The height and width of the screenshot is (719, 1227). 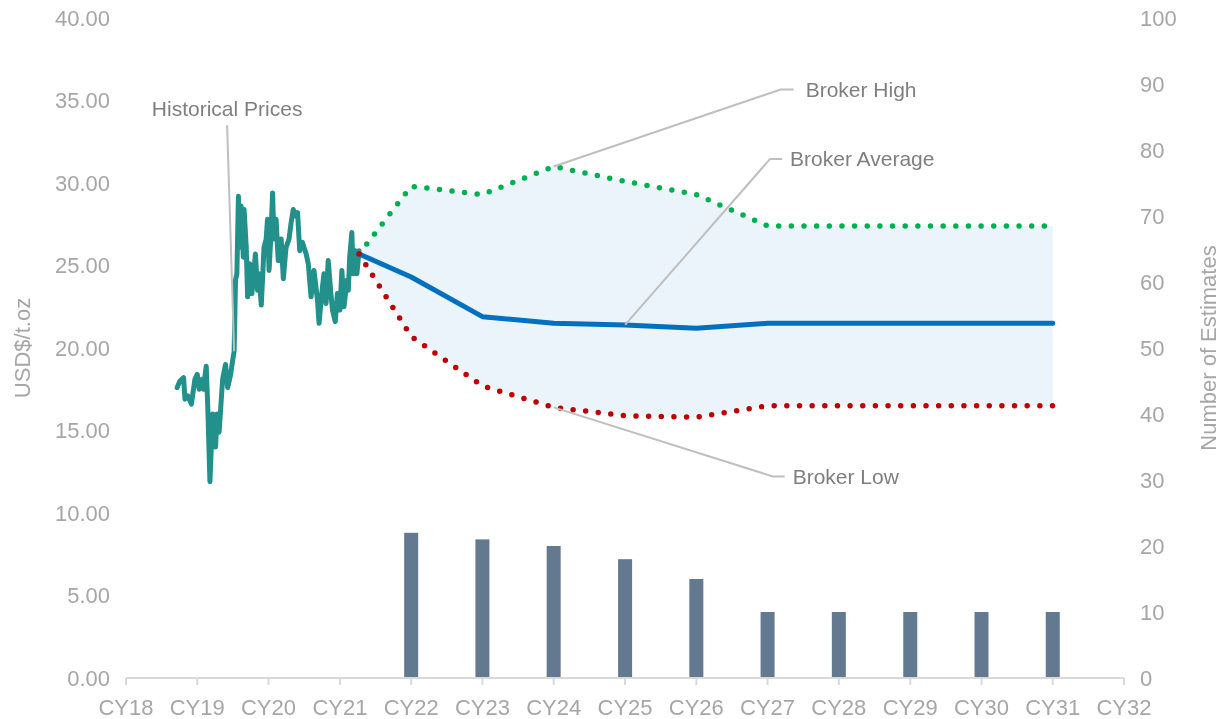 What do you see at coordinates (1152, 84) in the screenshot?
I see `y2-tick-label: 90` at bounding box center [1152, 84].